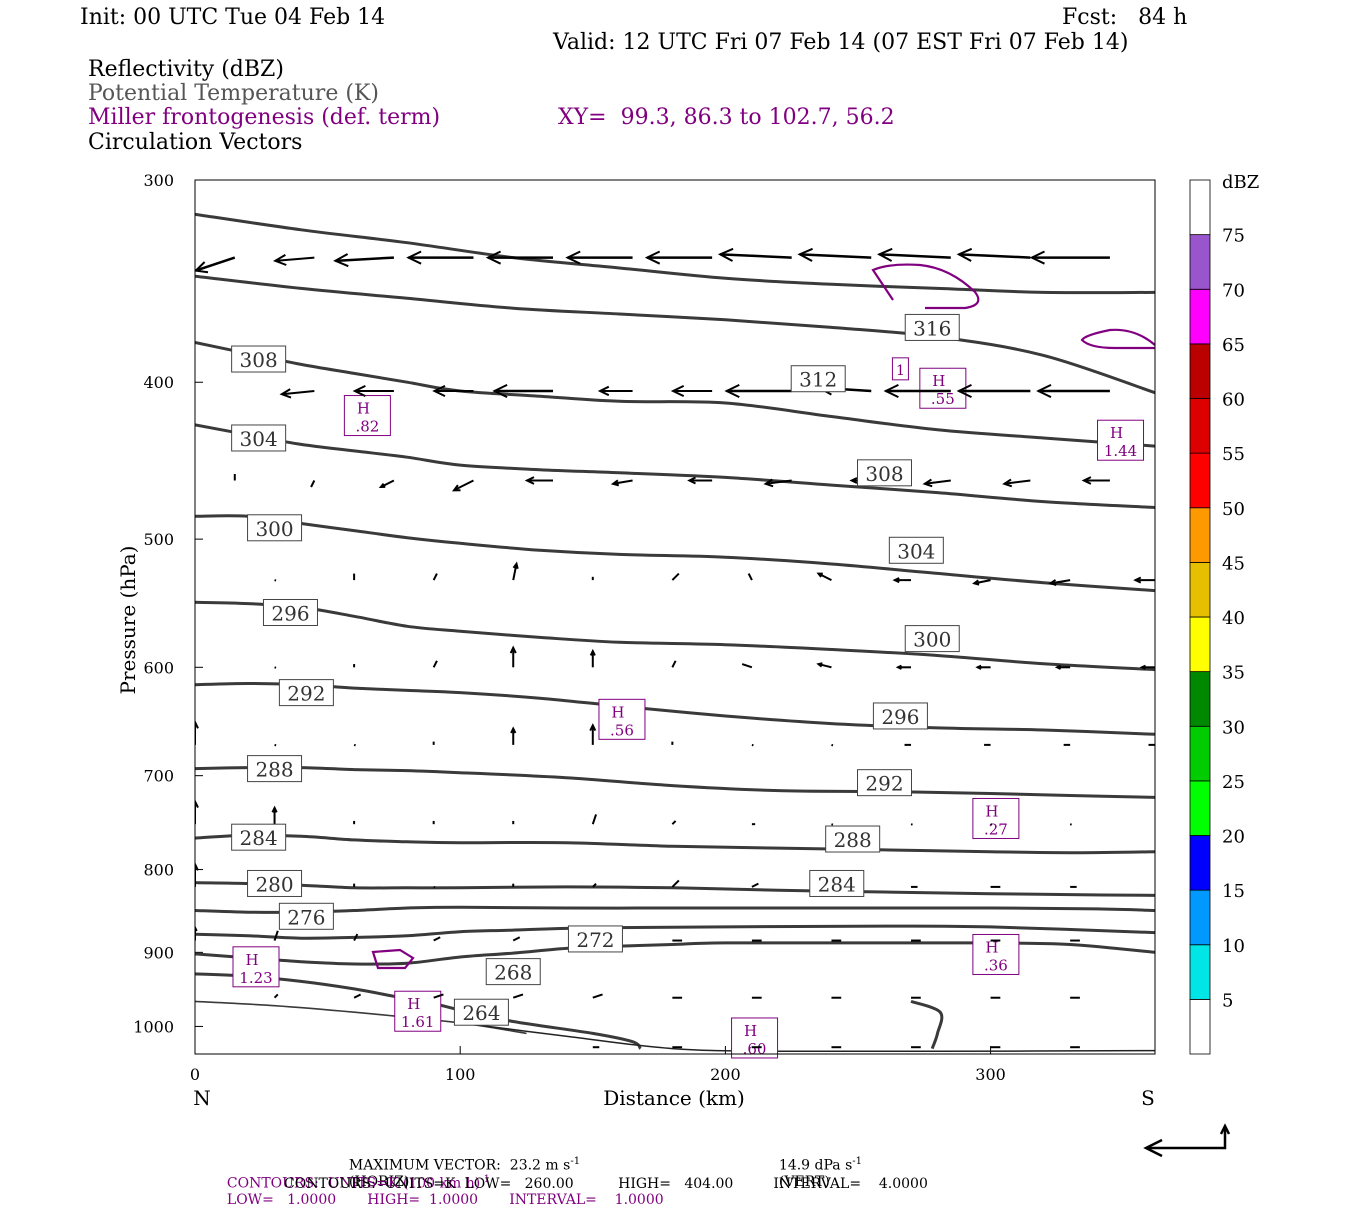 Image resolution: width=1350 pixels, height=1208 pixels. I want to click on y-tick-label: 700, so click(158, 776).